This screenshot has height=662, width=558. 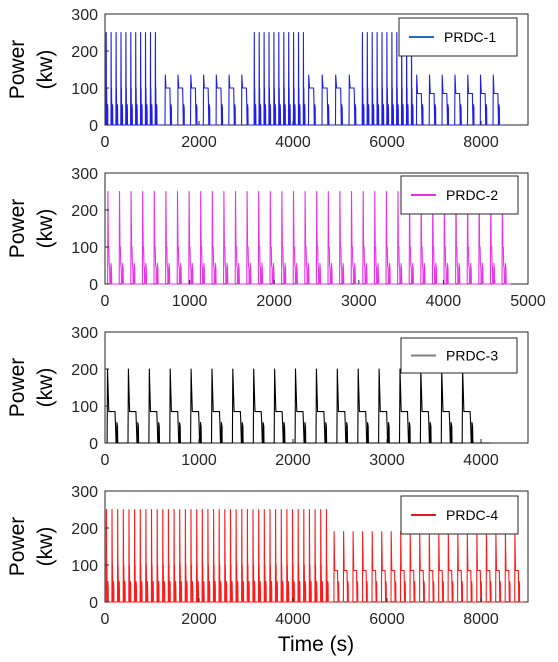 I want to click on legend: PRDC-2, so click(x=459, y=195).